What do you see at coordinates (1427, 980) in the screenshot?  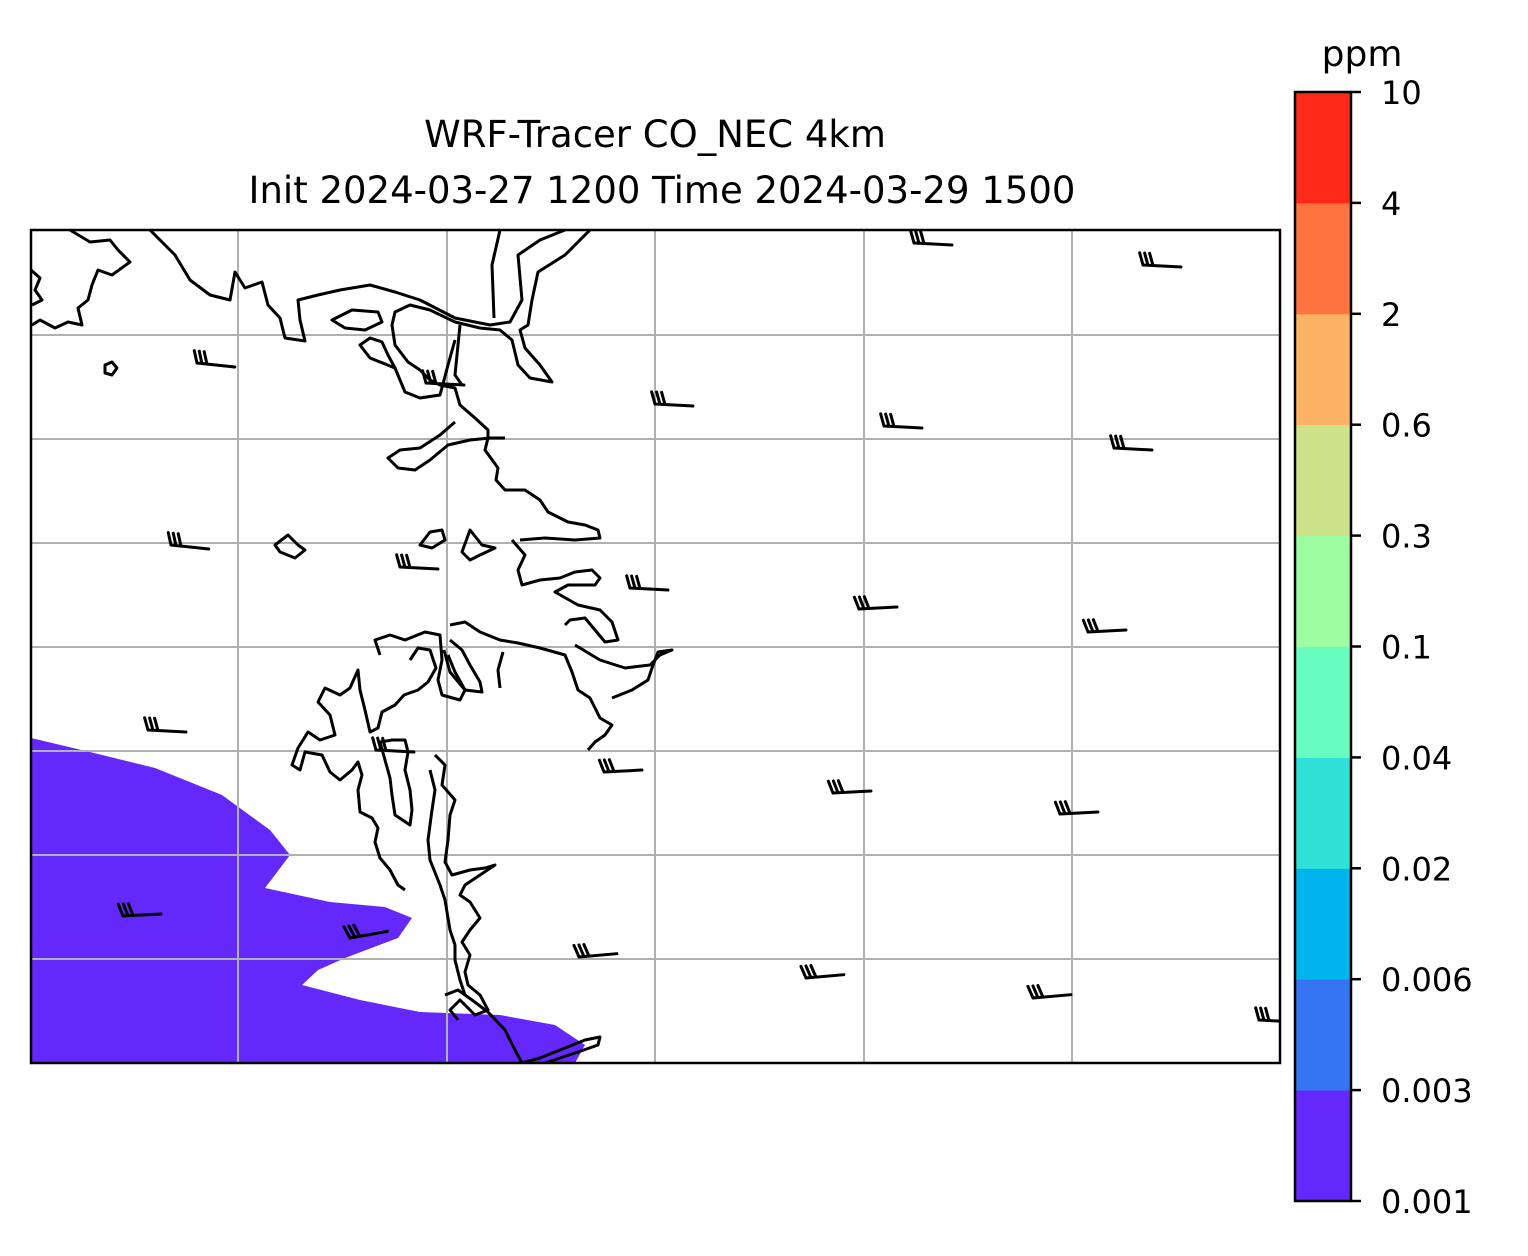 I see `colorbar-tick-label: 0.006` at bounding box center [1427, 980].